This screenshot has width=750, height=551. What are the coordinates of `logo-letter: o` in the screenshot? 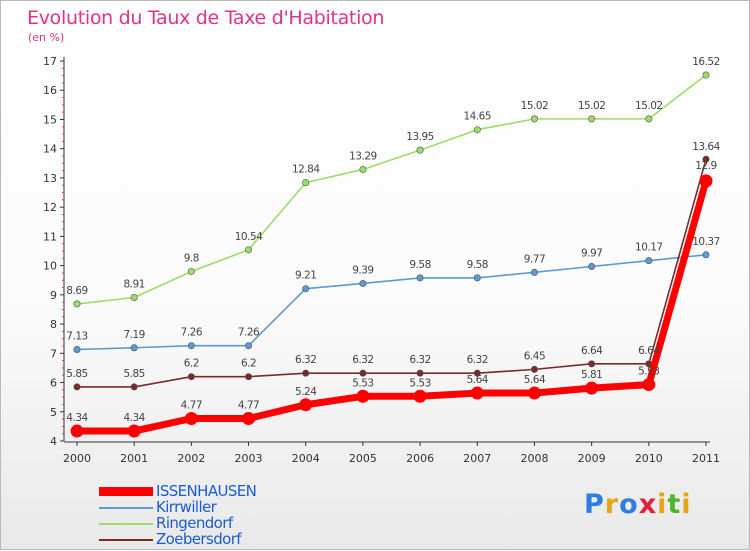 It's located at (629, 504).